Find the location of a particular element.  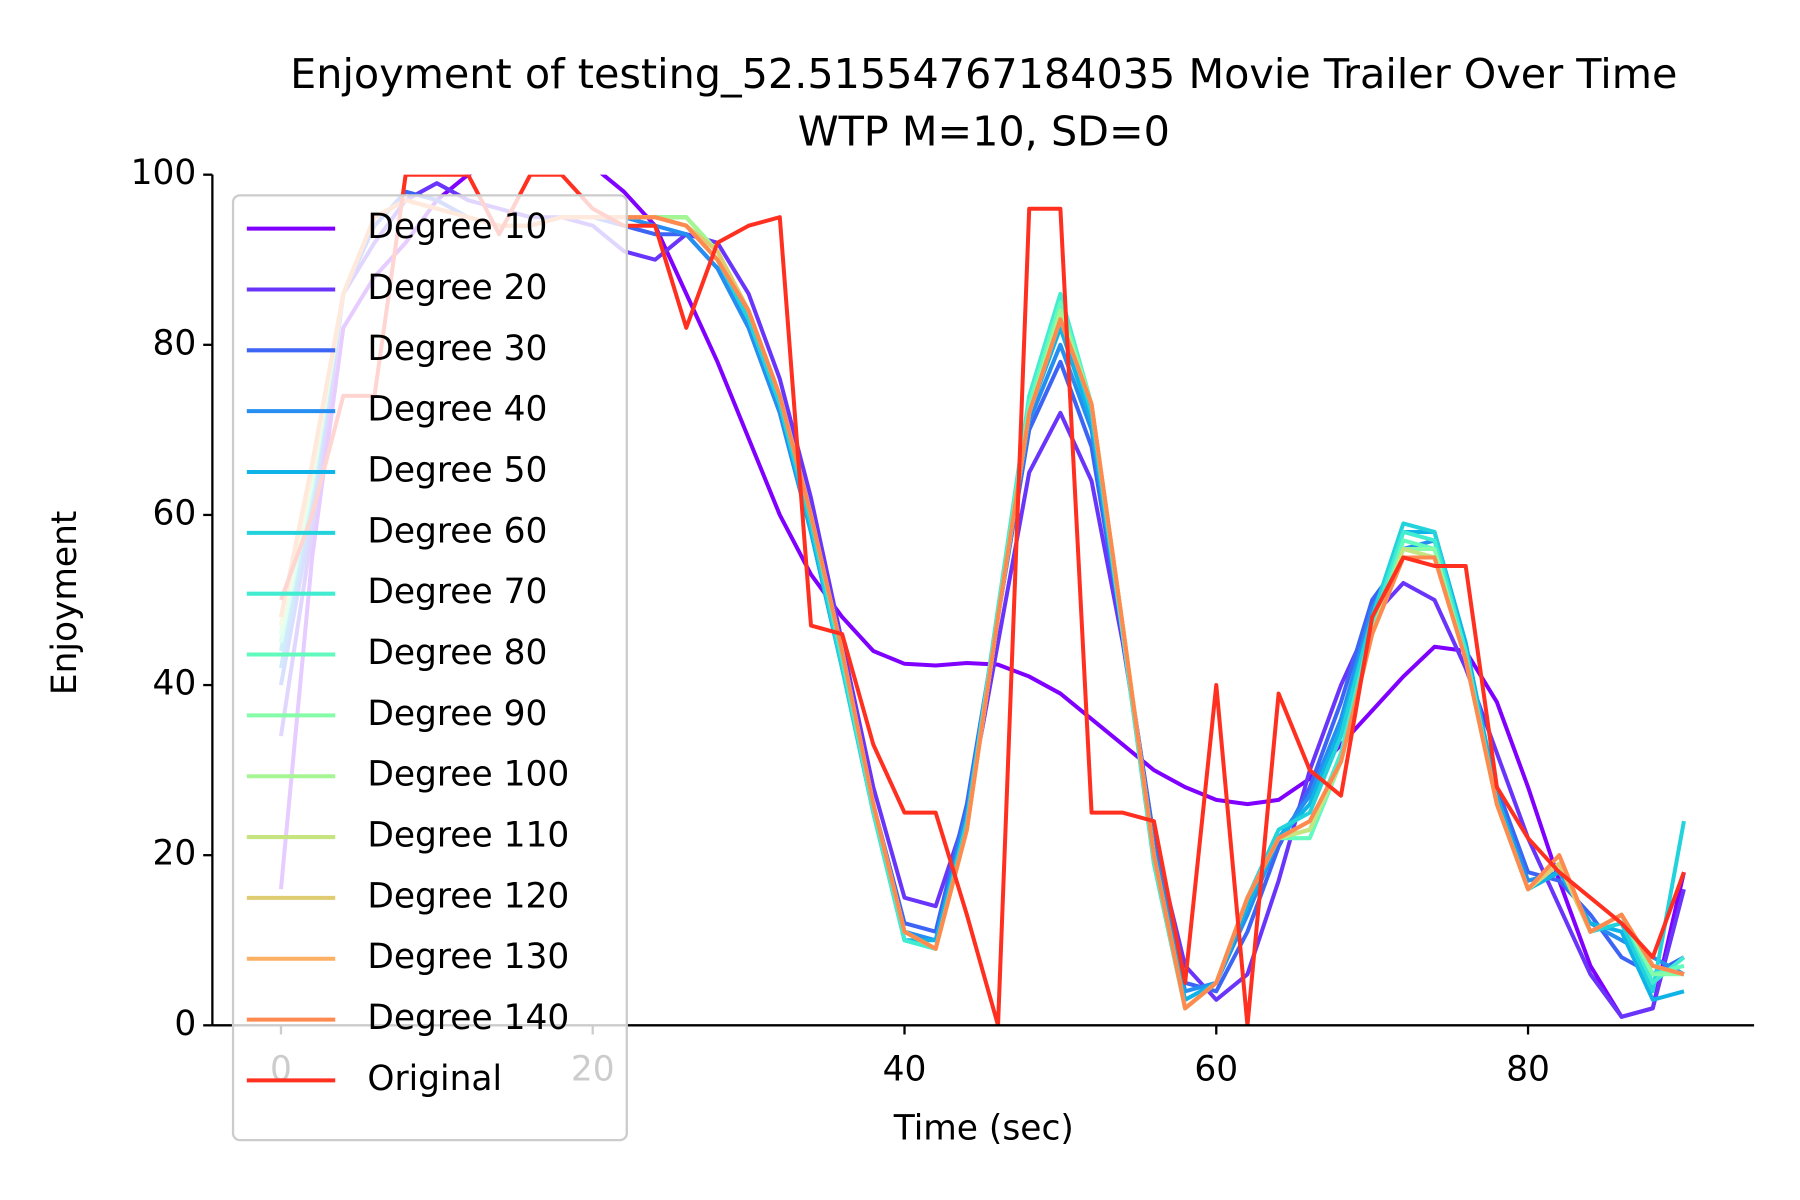

y-tick-label: 60 is located at coordinates (174, 513).